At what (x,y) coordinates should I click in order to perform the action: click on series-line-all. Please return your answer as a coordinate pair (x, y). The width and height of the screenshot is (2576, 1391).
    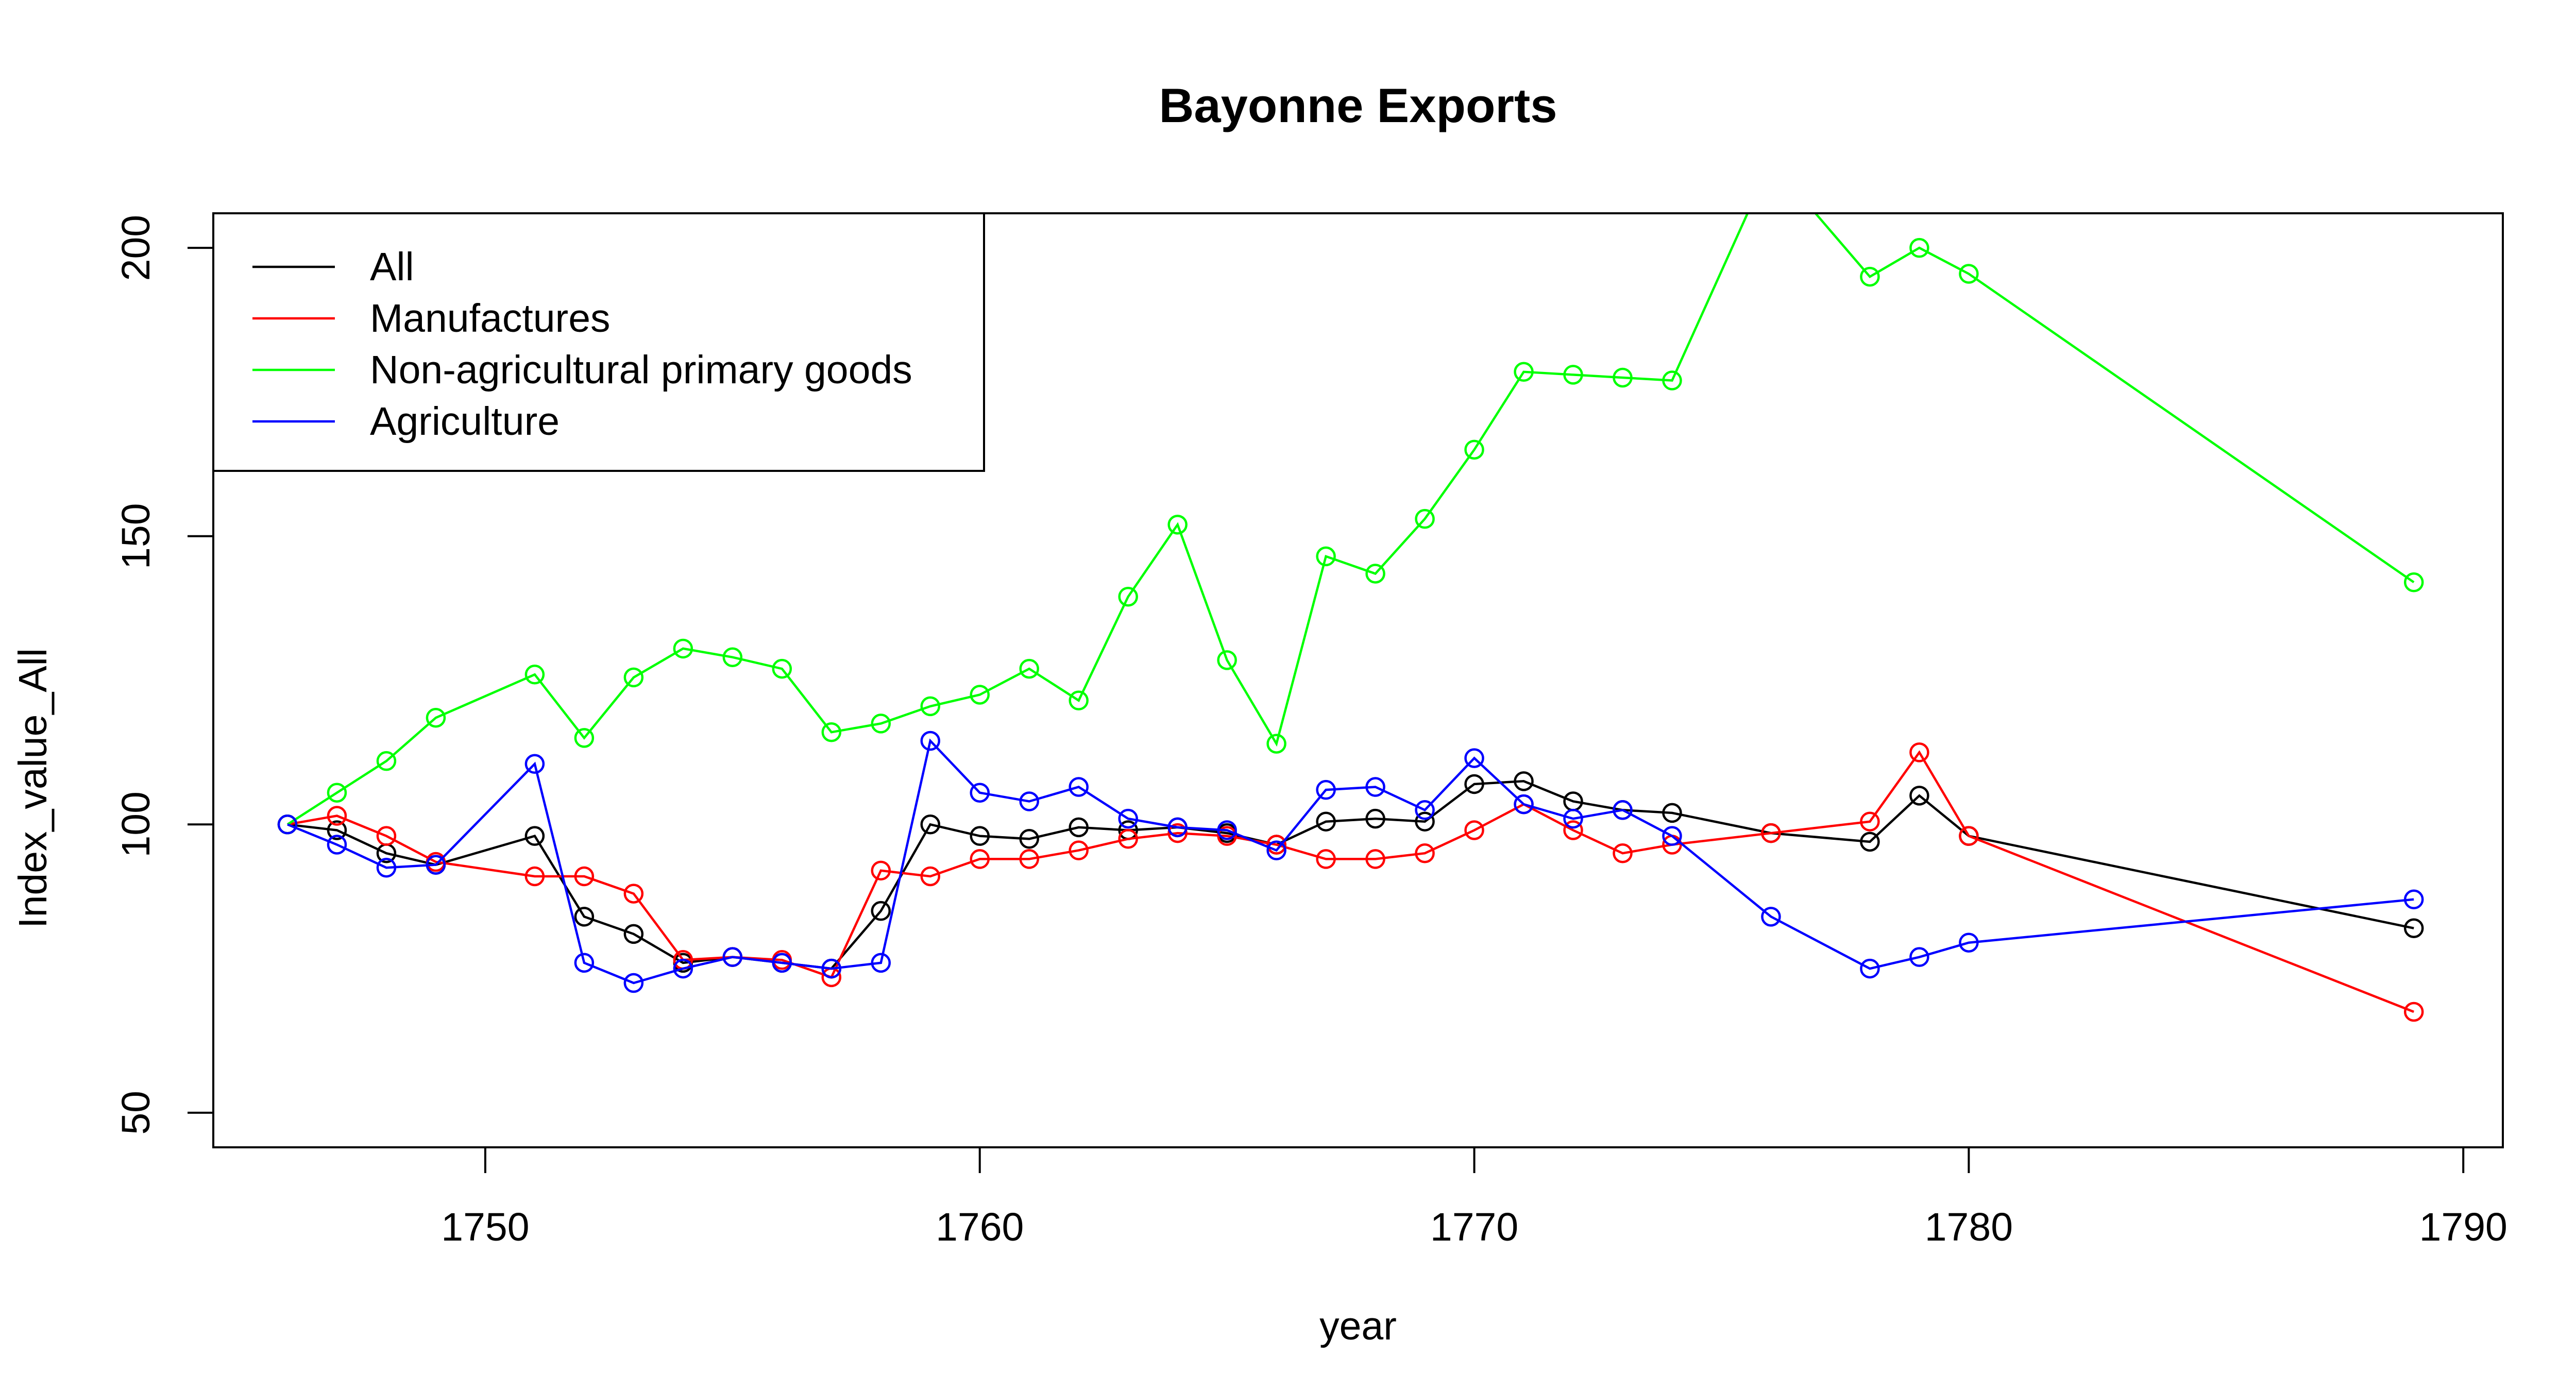
    Looking at the image, I should click on (1350, 875).